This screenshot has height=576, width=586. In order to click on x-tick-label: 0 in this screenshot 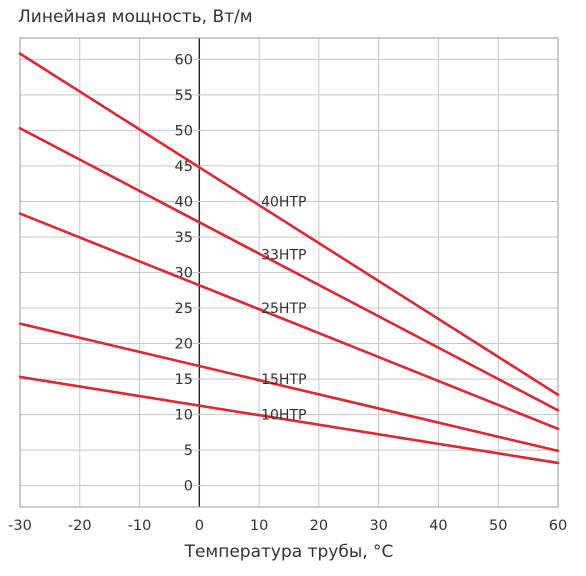, I will do `click(199, 526)`.